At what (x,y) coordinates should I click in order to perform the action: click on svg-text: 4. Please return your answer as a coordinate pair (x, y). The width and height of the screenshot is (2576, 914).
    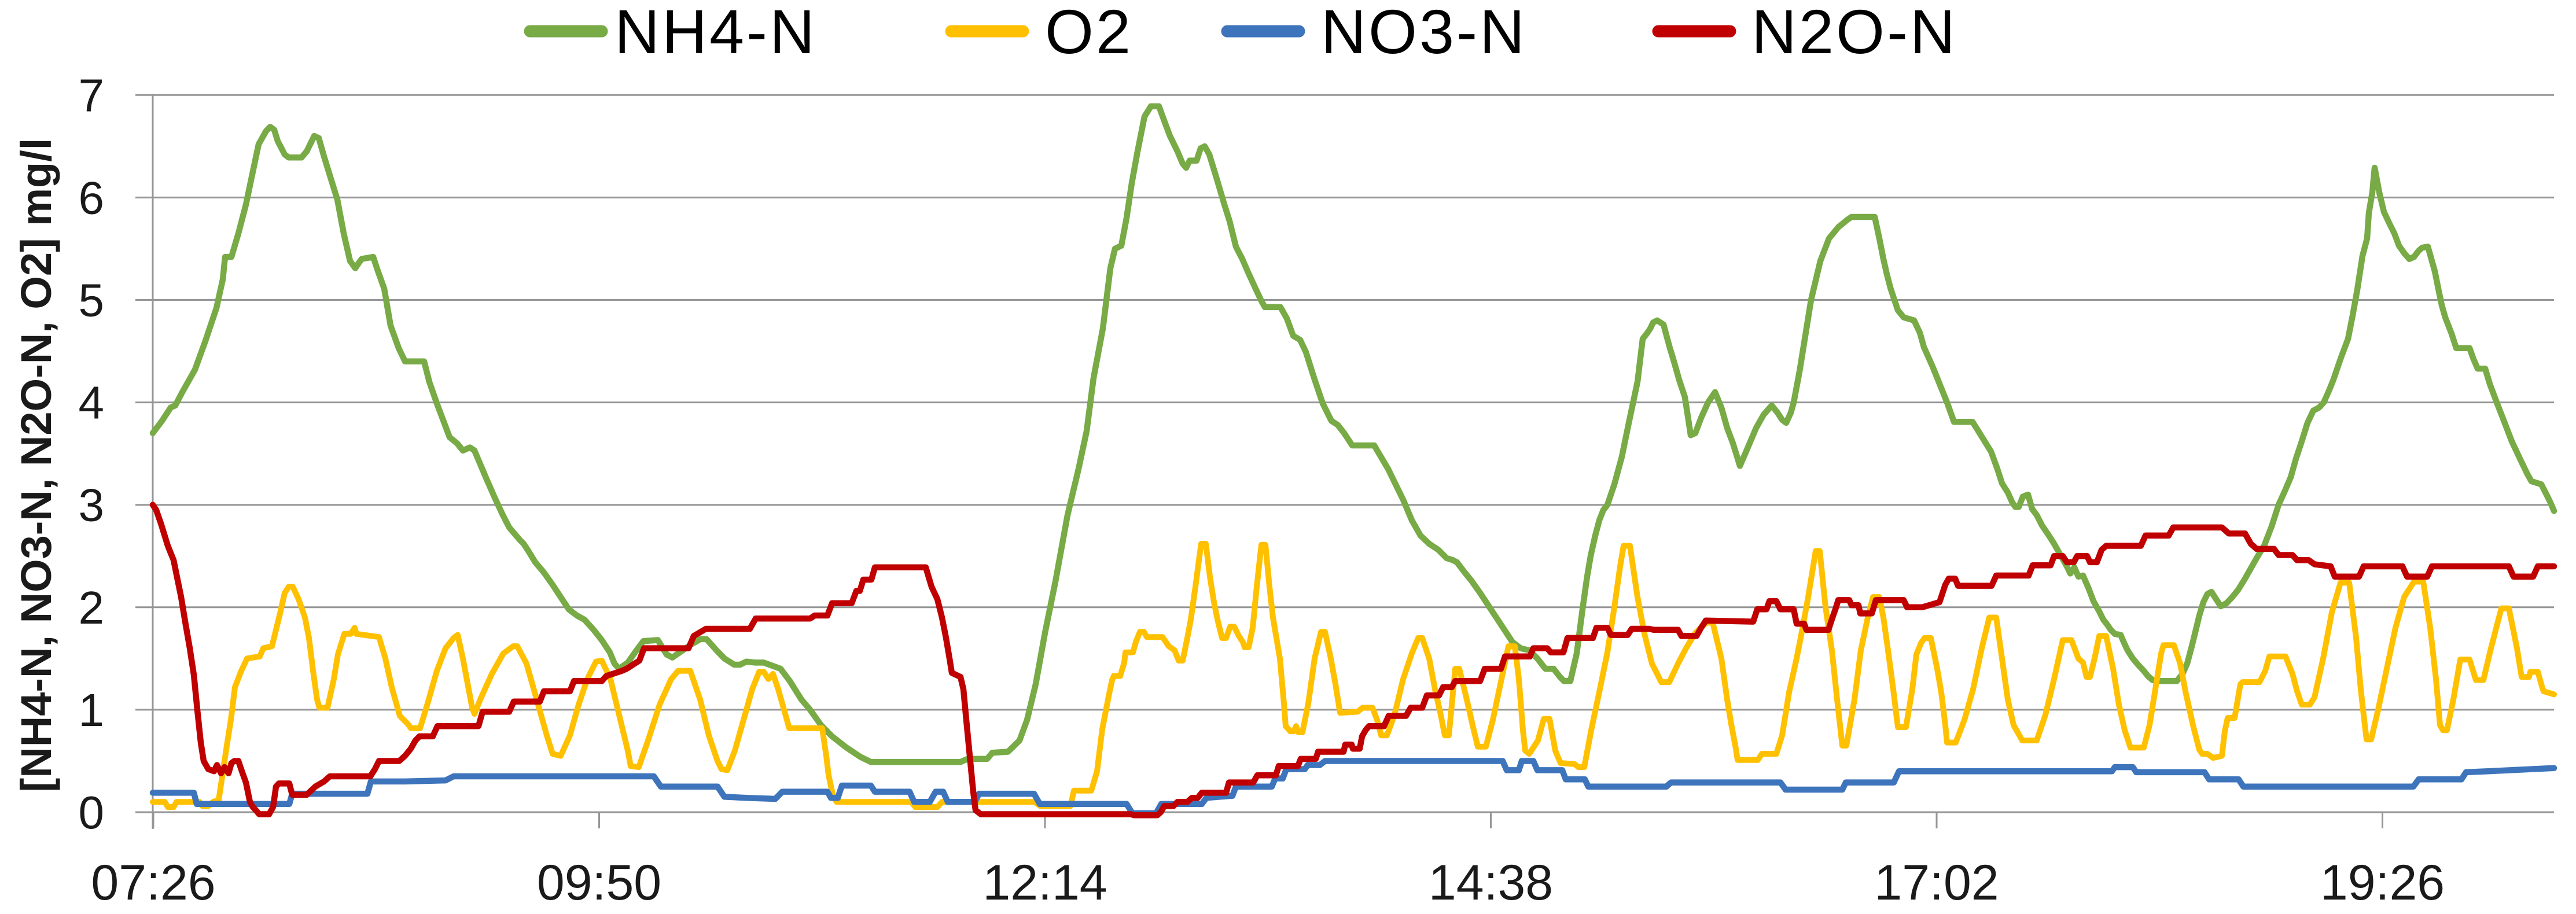
    Looking at the image, I should click on (92, 403).